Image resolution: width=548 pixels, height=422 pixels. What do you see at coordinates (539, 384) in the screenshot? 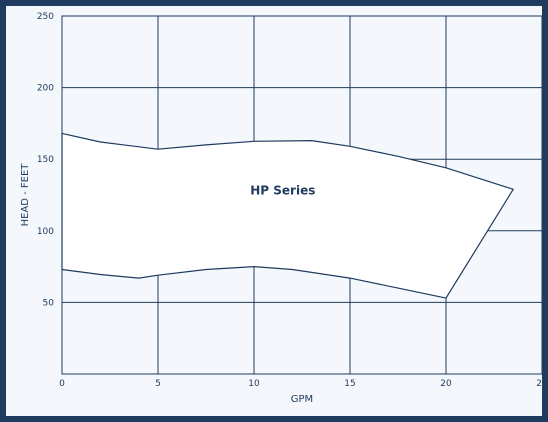
I see `x-tick-label: 25` at bounding box center [539, 384].